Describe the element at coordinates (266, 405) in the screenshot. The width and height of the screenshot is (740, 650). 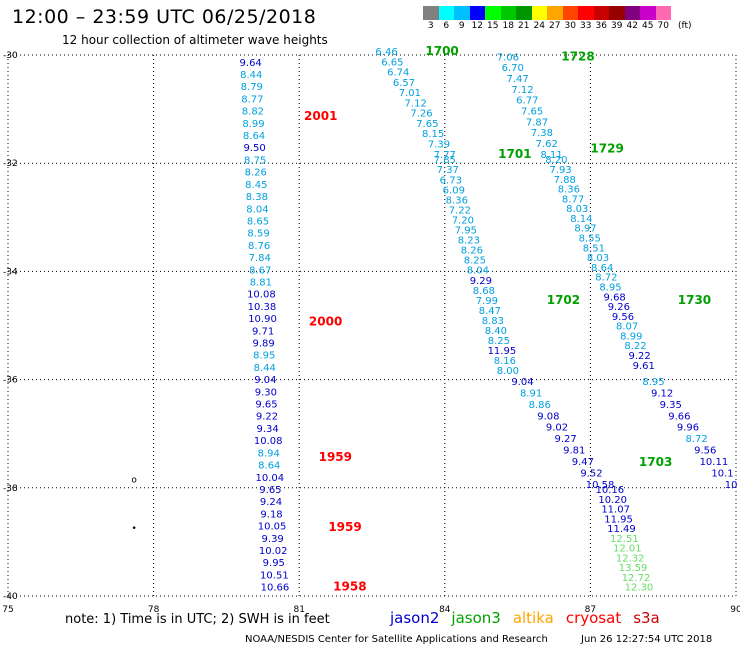
I see `data-value-label: 9.65` at that location.